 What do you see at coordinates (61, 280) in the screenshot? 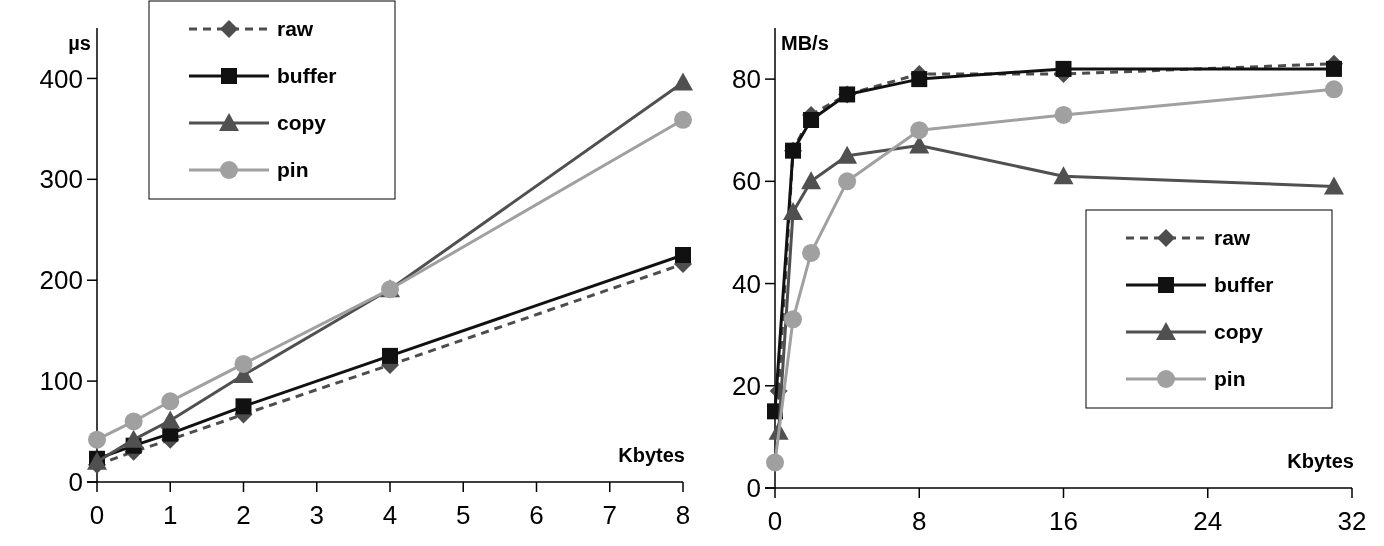
I see `y-tick-label: 200` at bounding box center [61, 280].